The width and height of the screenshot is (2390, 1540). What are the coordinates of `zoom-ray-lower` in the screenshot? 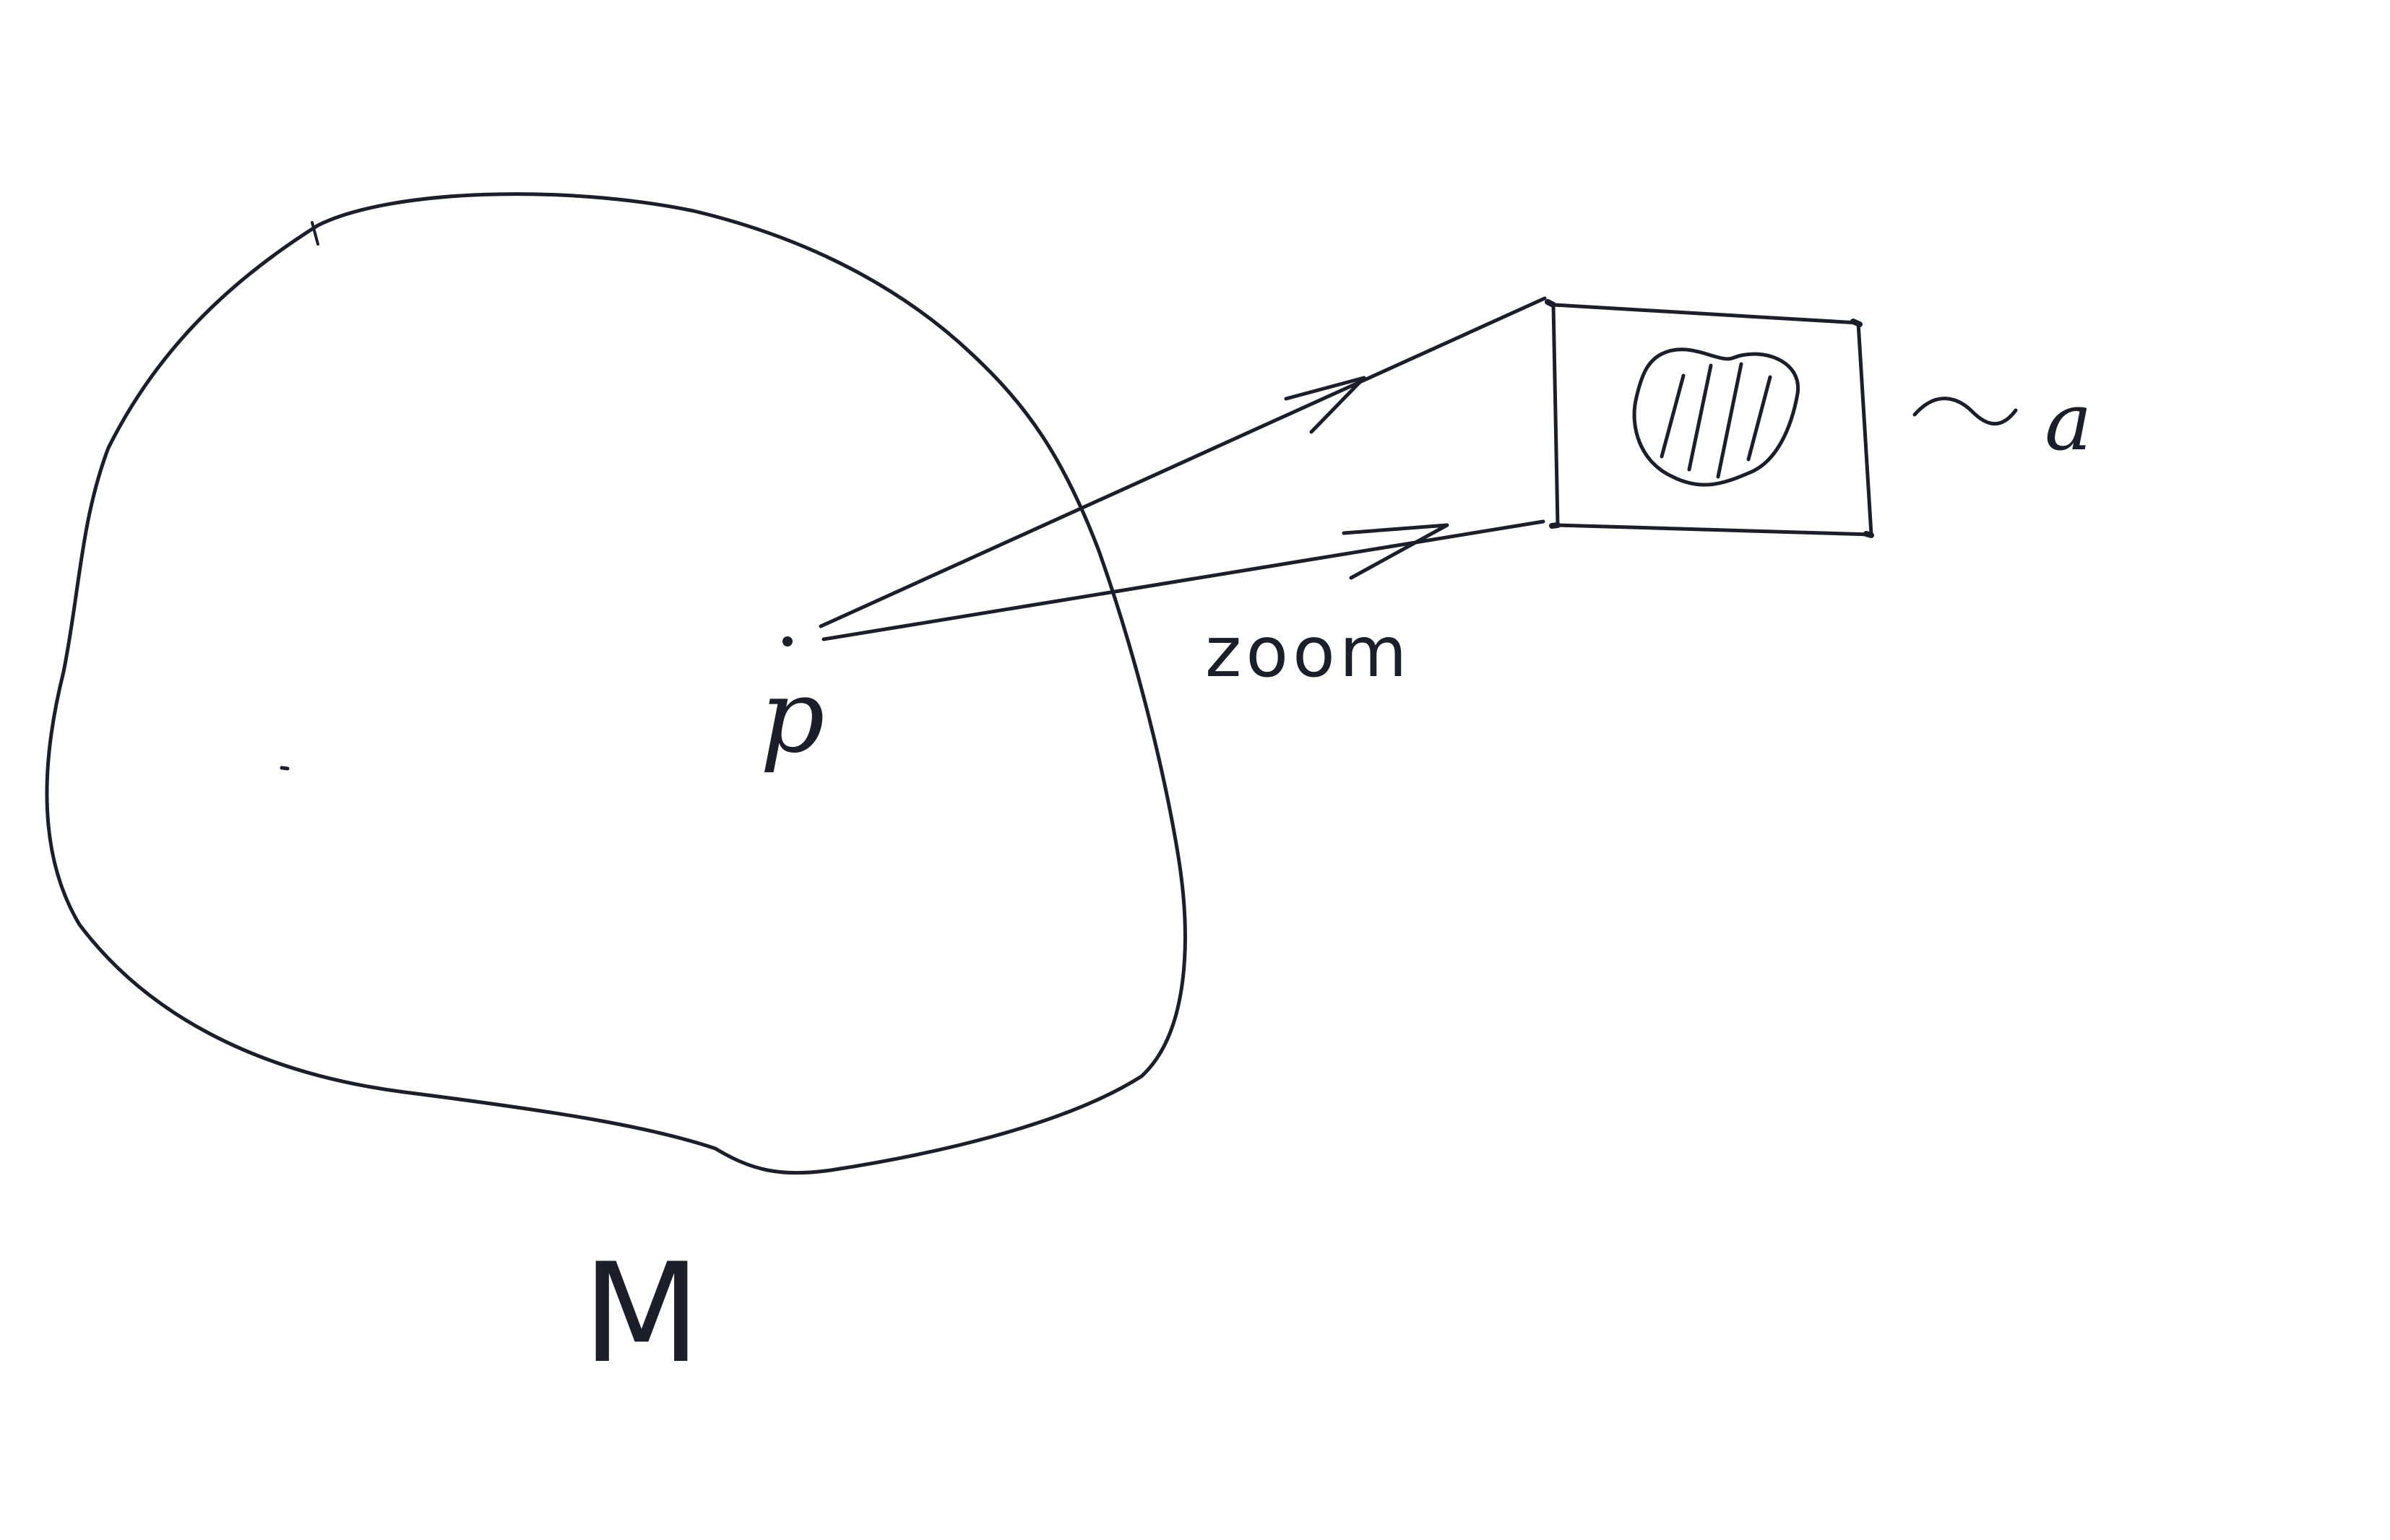 It's located at (1183, 580).